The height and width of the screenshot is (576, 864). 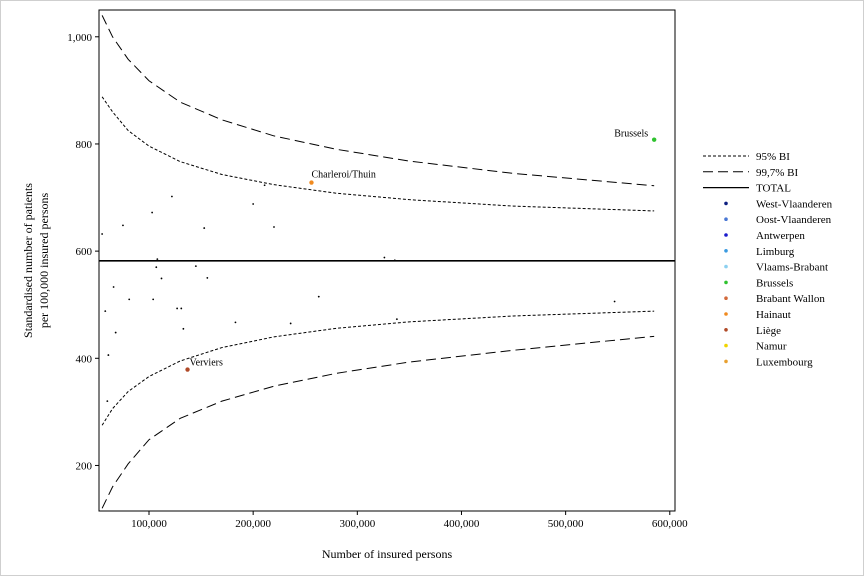 What do you see at coordinates (773, 315) in the screenshot?
I see `legend-label: Hainaut` at bounding box center [773, 315].